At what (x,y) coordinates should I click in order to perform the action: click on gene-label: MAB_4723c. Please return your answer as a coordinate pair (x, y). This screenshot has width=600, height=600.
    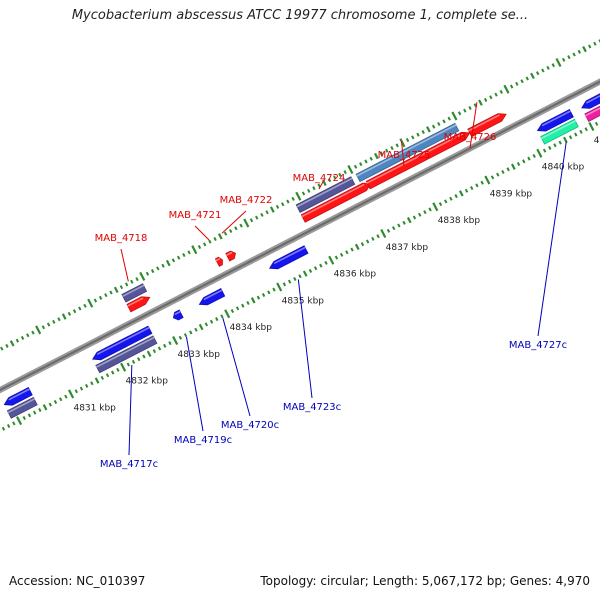
    Looking at the image, I should click on (312, 407).